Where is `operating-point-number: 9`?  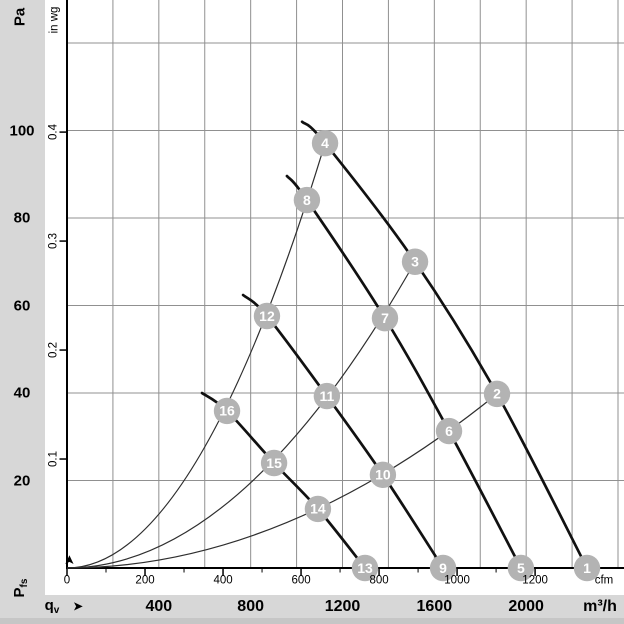 operating-point-number: 9 is located at coordinates (443, 568).